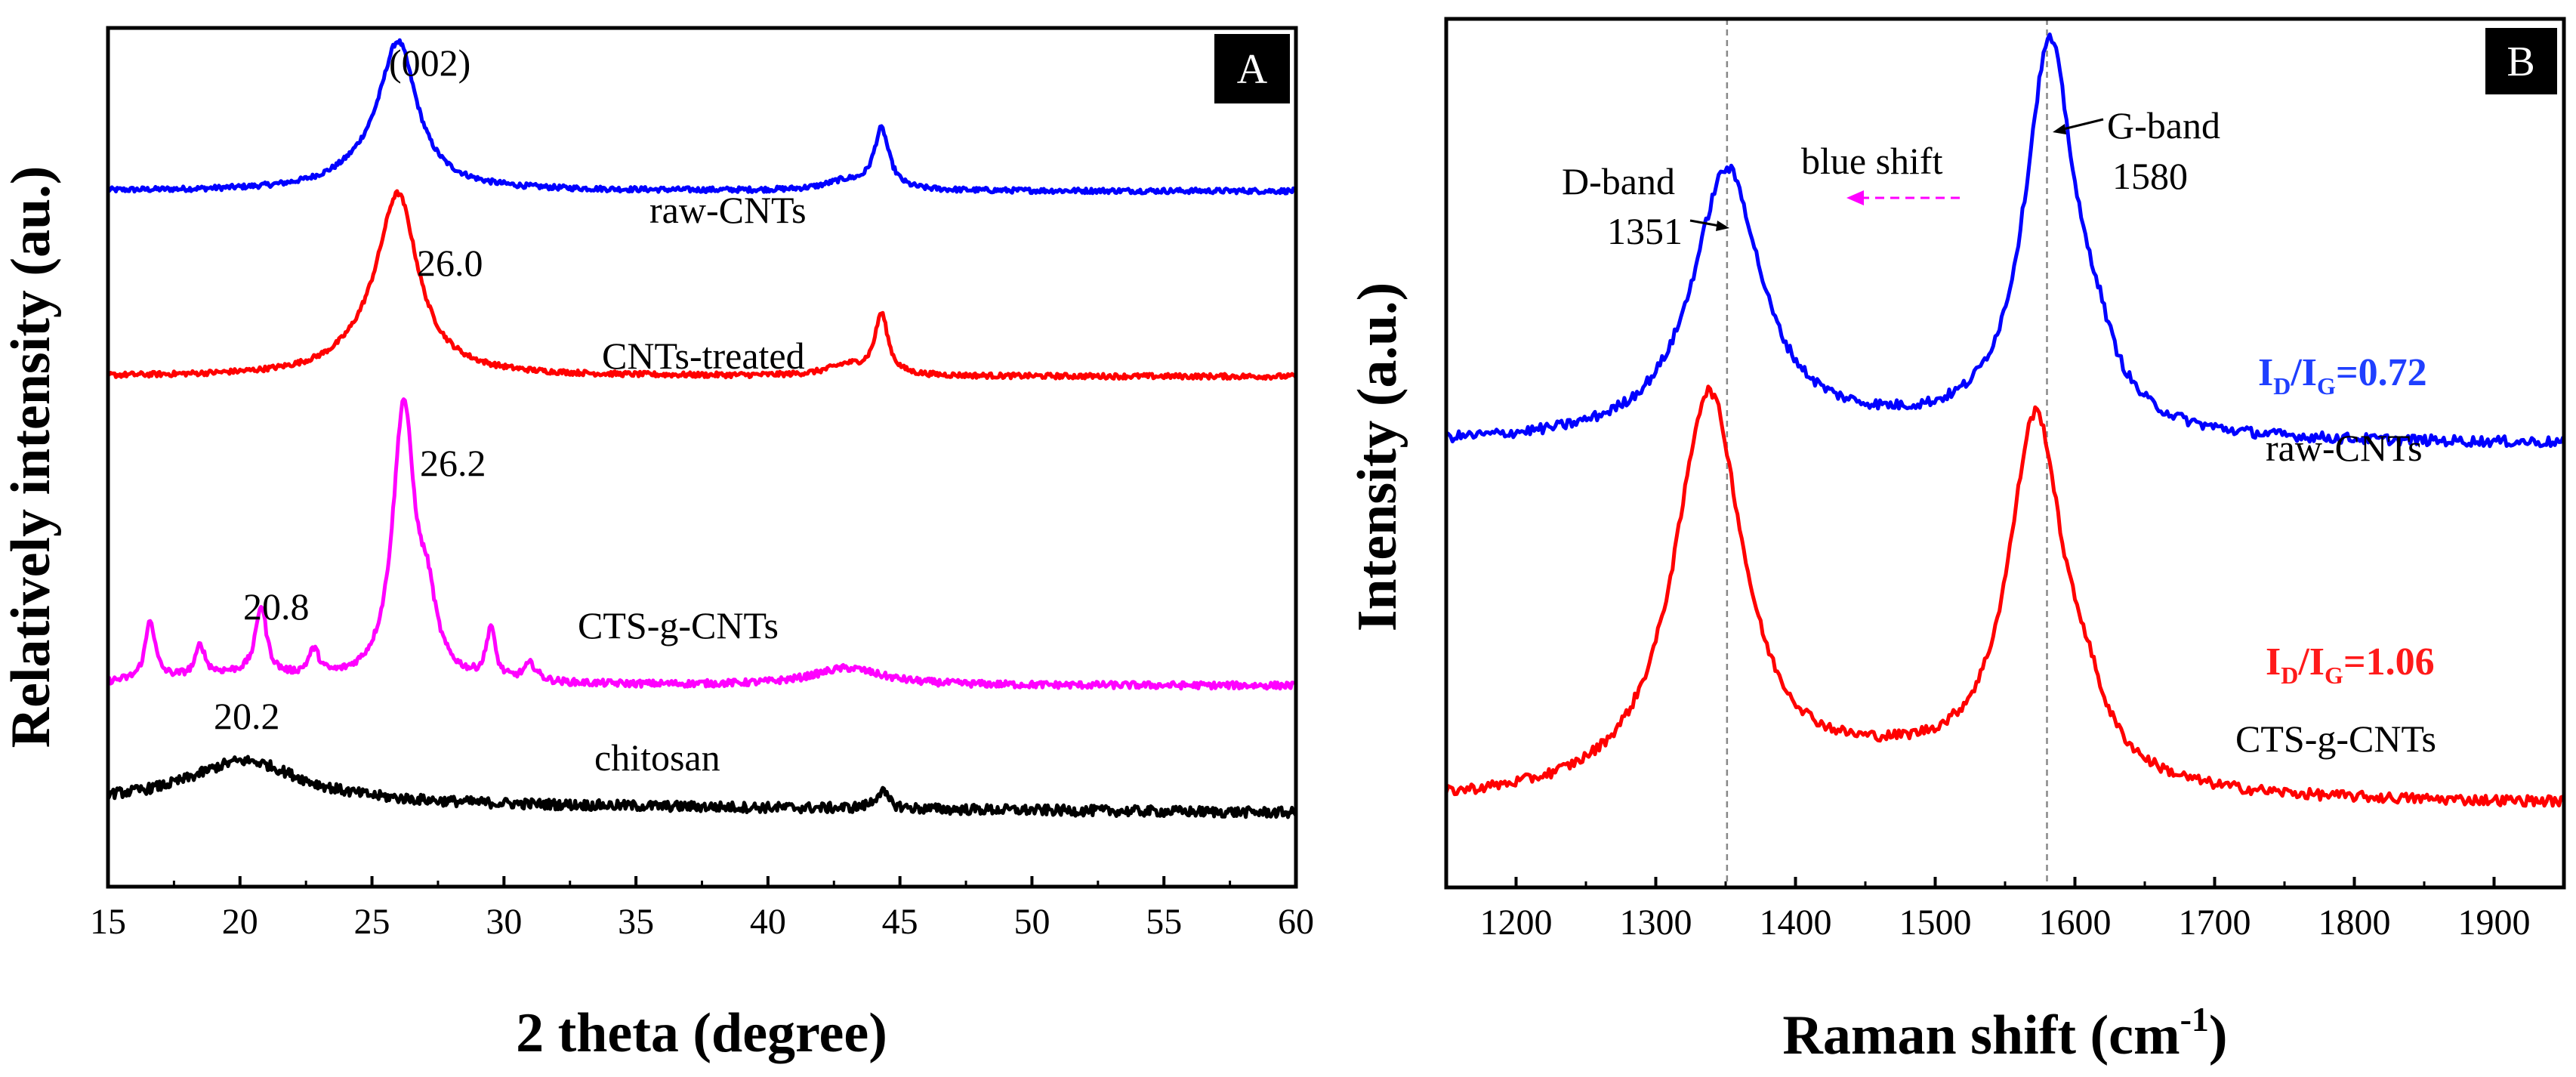  Describe the element at coordinates (372, 922) in the screenshot. I see `x-tick-label: 25` at that location.